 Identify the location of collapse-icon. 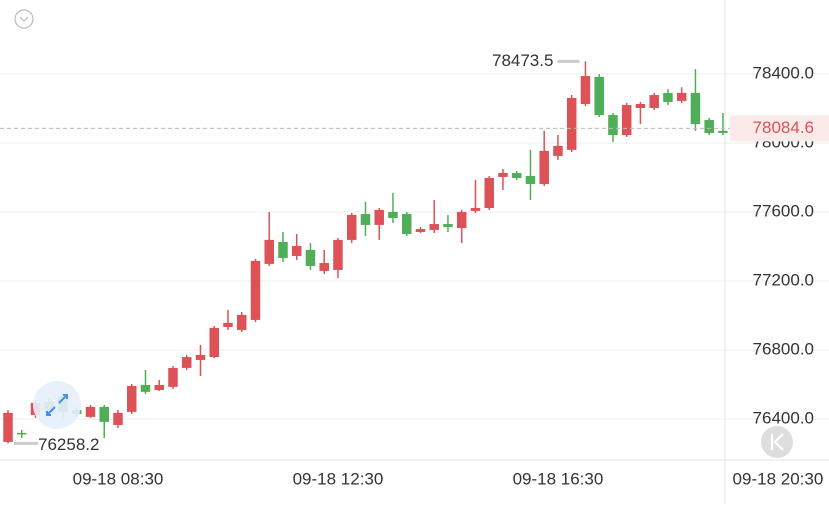
(24, 19).